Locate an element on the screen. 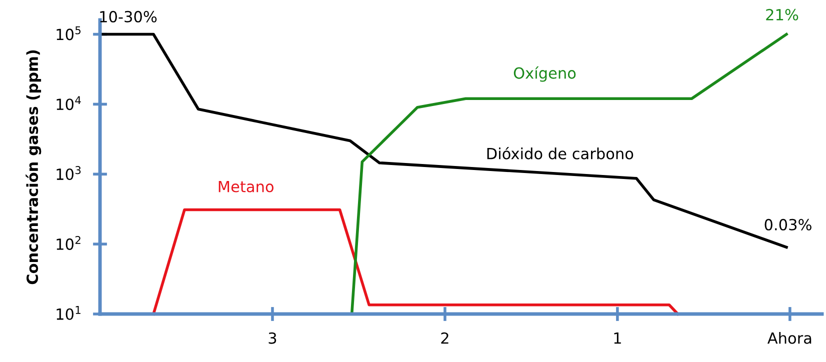  x-tick-label: 2 is located at coordinates (444, 338).